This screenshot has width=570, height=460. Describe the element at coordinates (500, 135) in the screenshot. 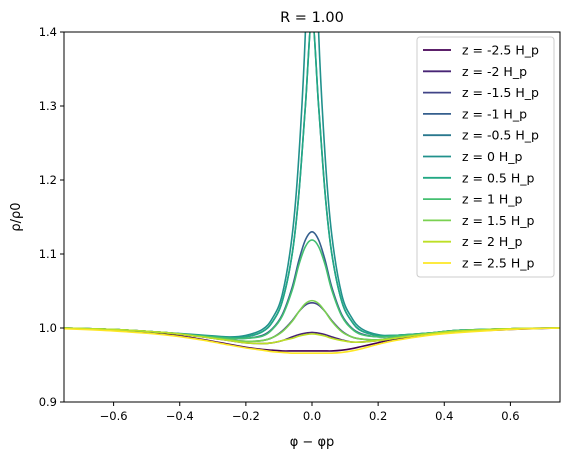

I see `legend-entry: z = -0.5 H_p` at that location.